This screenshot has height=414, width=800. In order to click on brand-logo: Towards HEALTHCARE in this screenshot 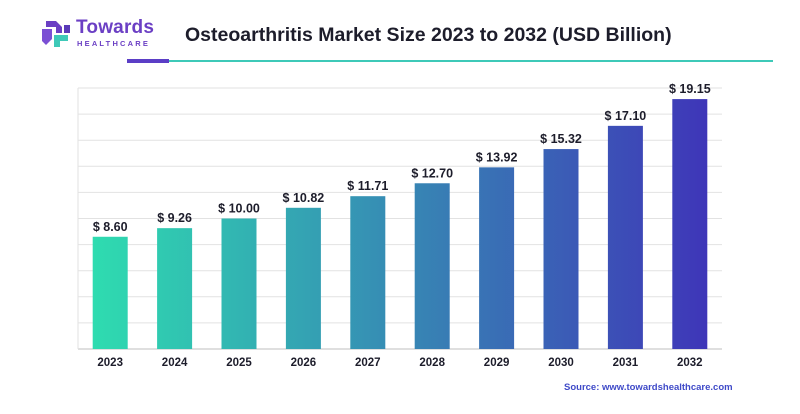, I will do `click(107, 34)`.